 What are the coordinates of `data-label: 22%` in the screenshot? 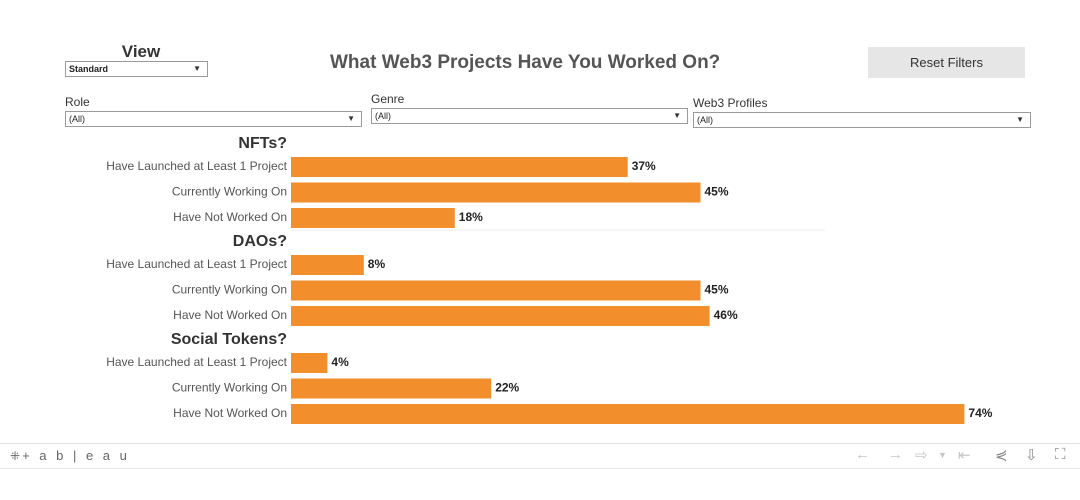 It's located at (507, 388).